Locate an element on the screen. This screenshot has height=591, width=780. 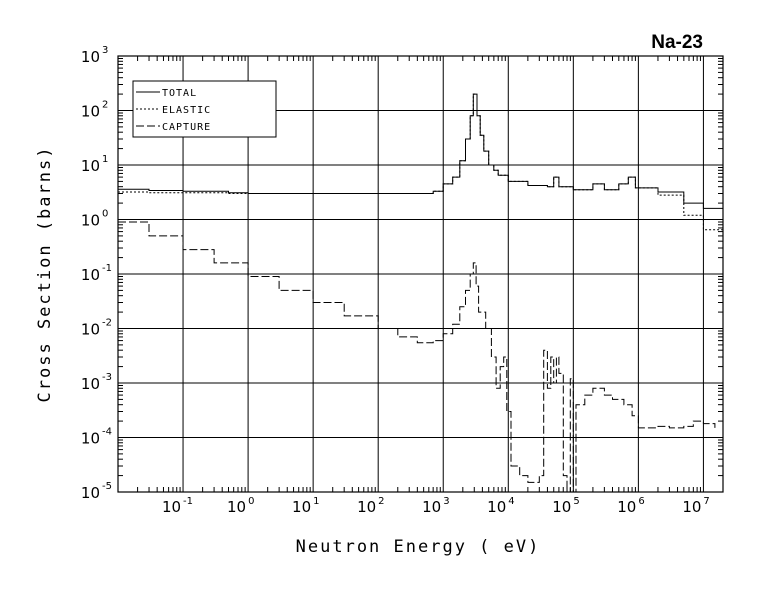
y-tick-exponent: -4 is located at coordinates (107, 432).